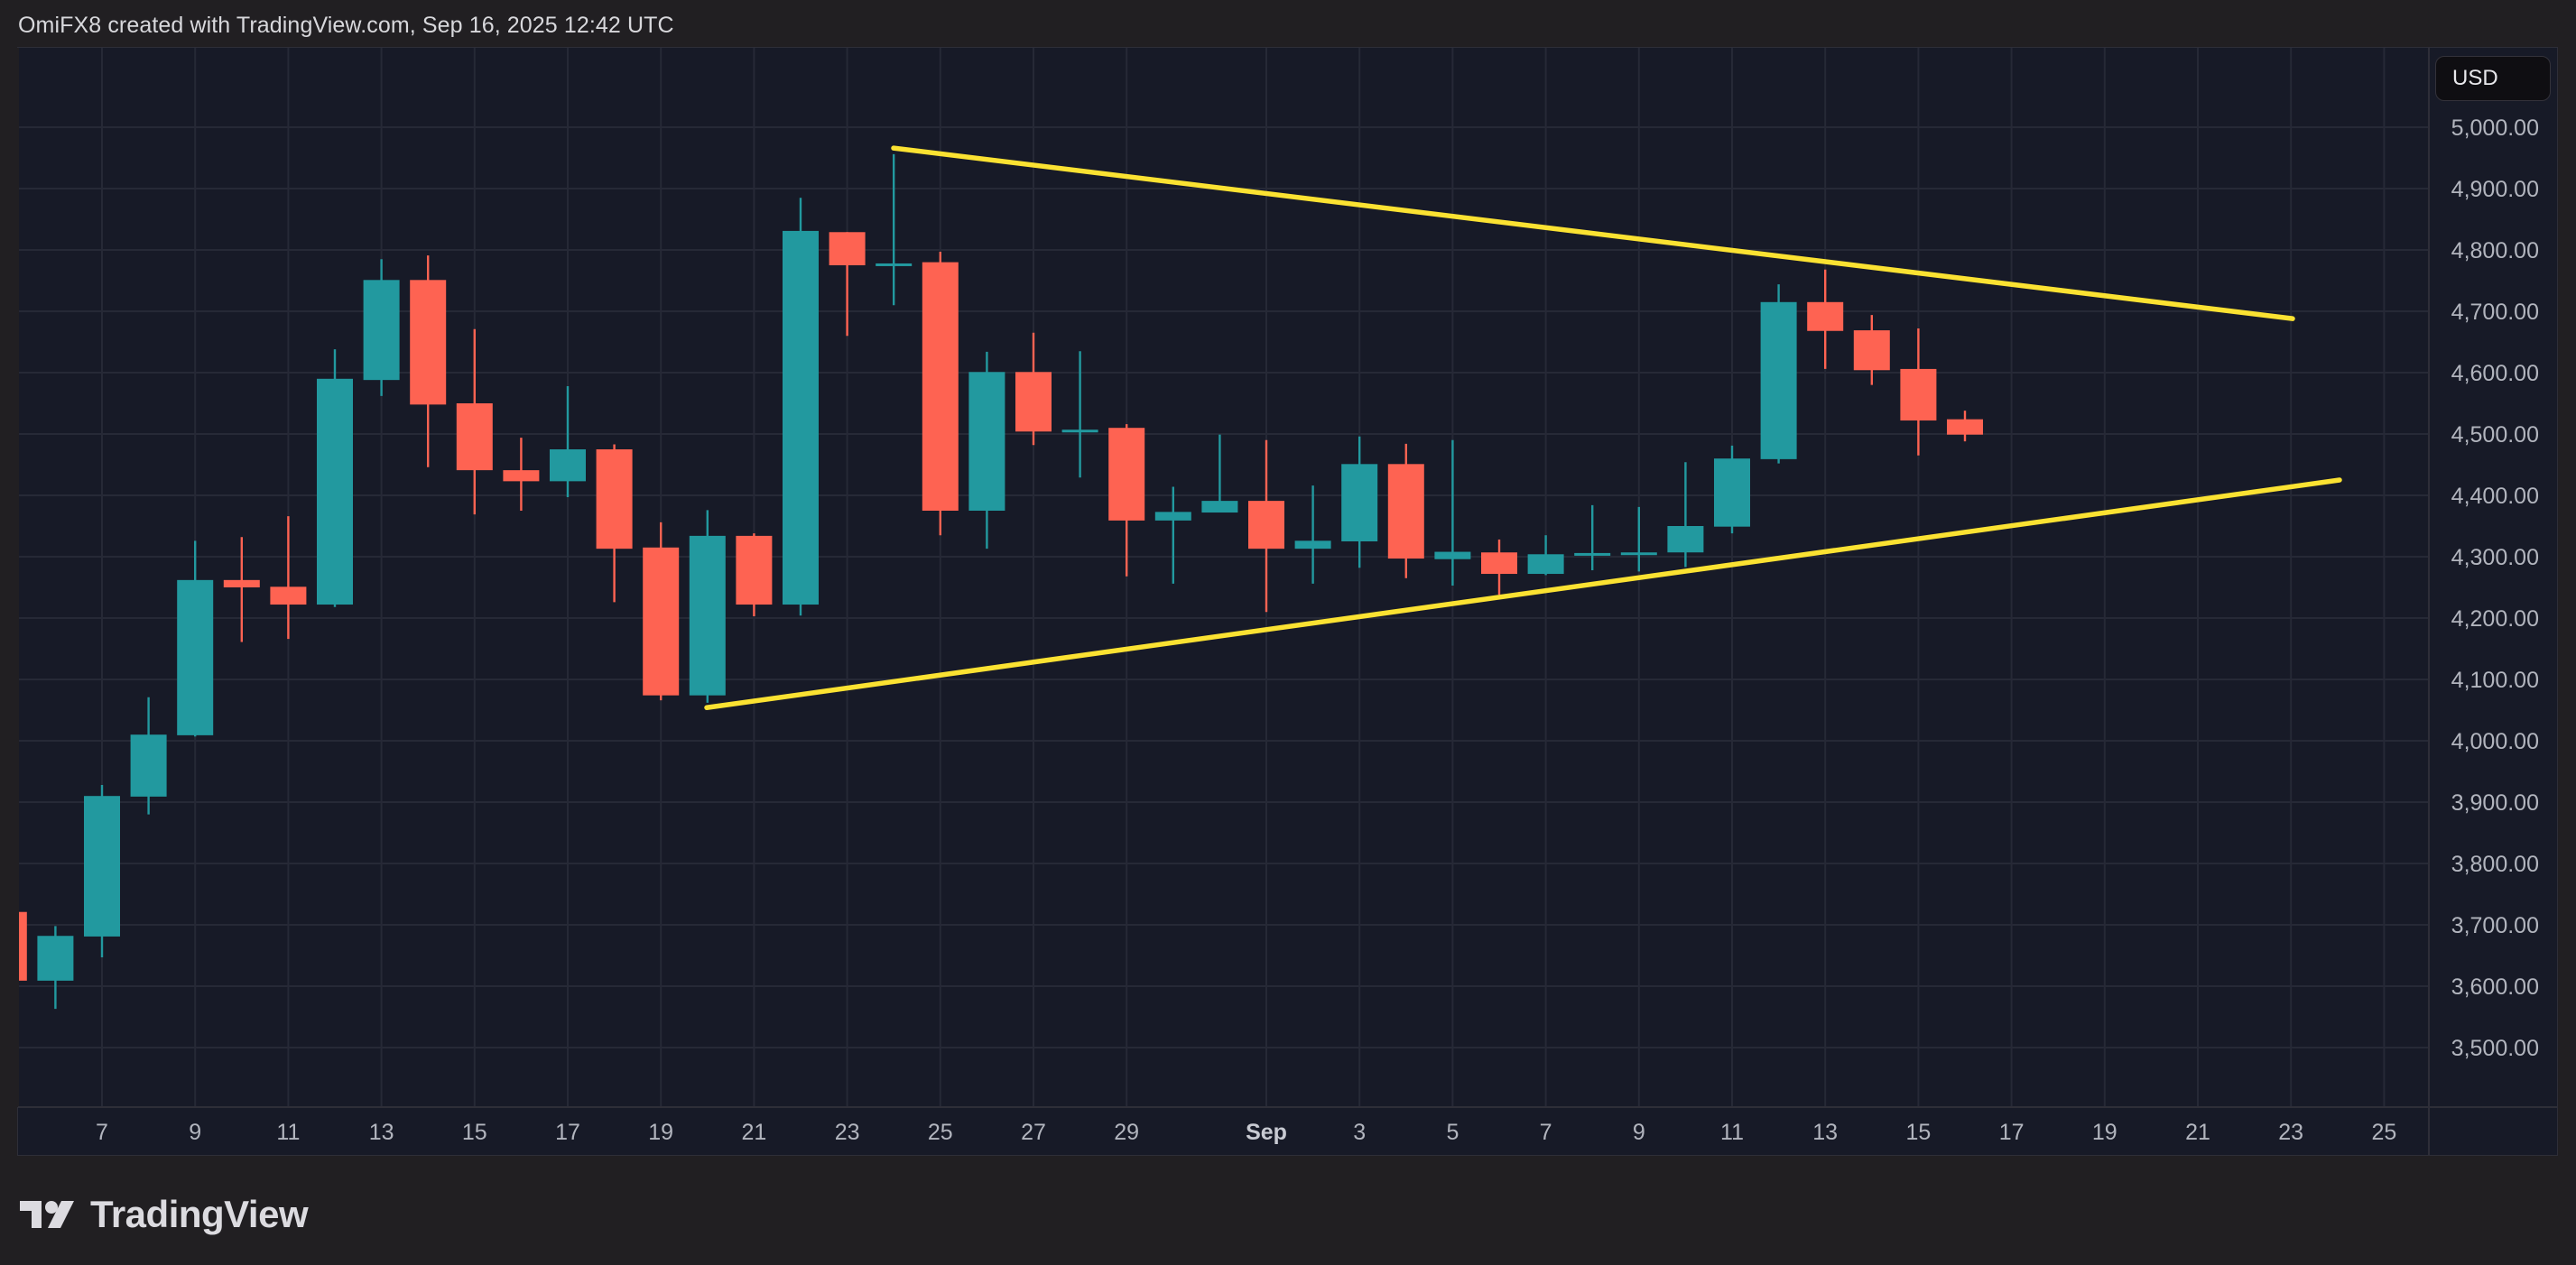 This screenshot has width=2576, height=1265. Describe the element at coordinates (567, 1132) in the screenshot. I see `time-tick-label: 17` at that location.